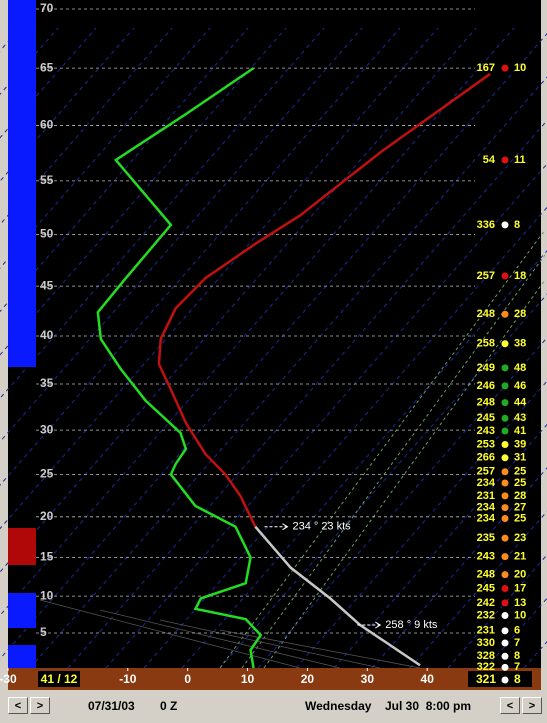  Describe the element at coordinates (520, 276) in the screenshot. I see `wind-speed: 18` at that location.